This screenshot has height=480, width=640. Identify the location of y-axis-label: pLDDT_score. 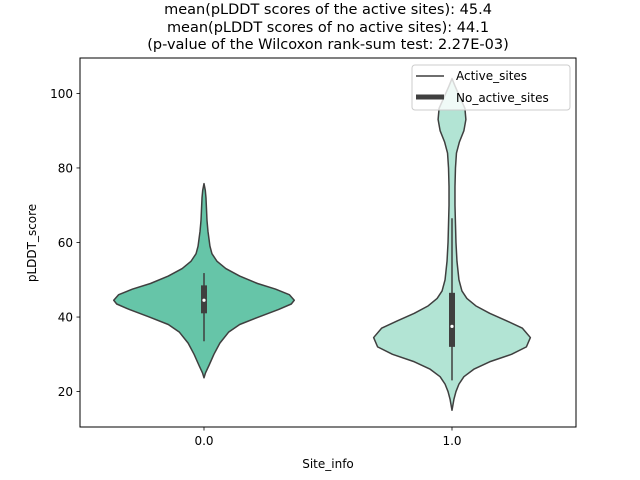
(32, 243).